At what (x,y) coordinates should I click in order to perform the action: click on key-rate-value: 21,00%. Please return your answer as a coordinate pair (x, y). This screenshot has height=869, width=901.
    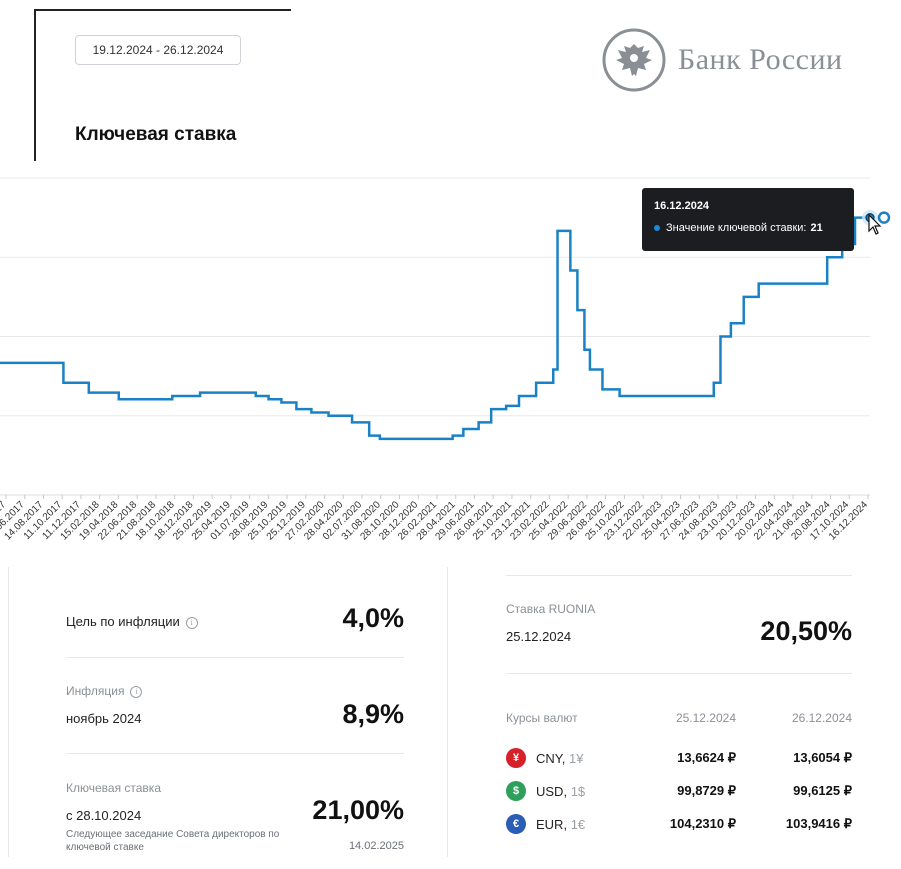
    Looking at the image, I should click on (358, 810).